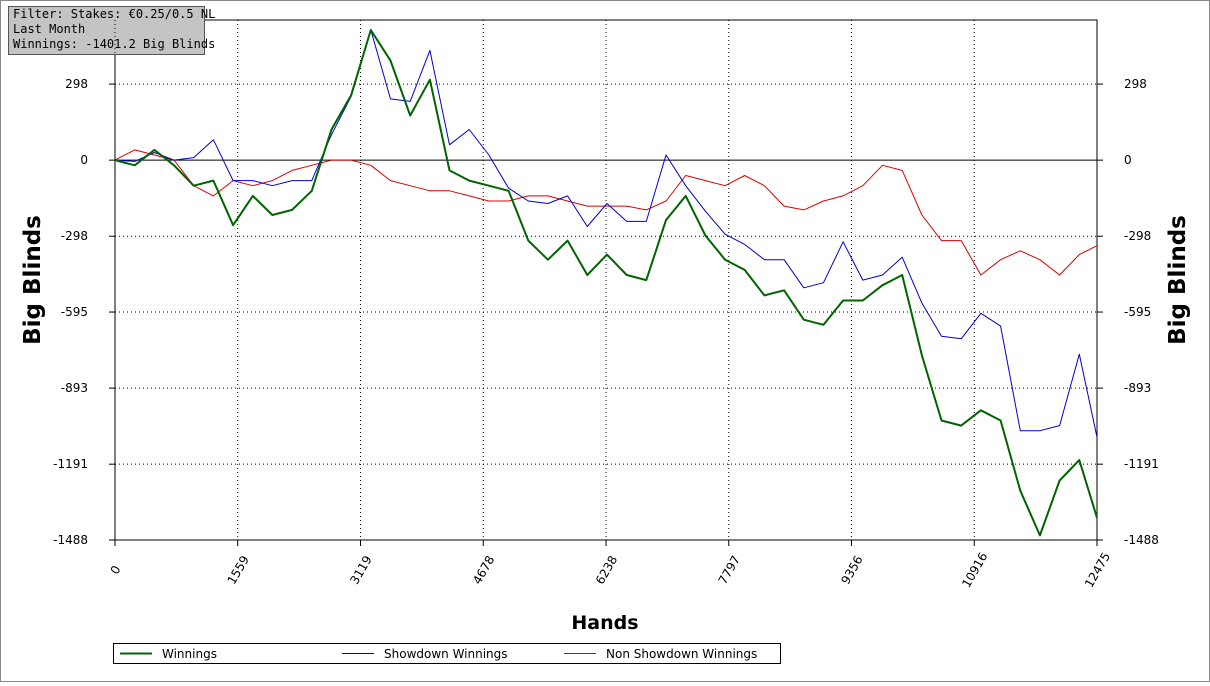 This screenshot has width=1210, height=686. Describe the element at coordinates (84, 160) in the screenshot. I see `y-tick-label: 0` at that location.